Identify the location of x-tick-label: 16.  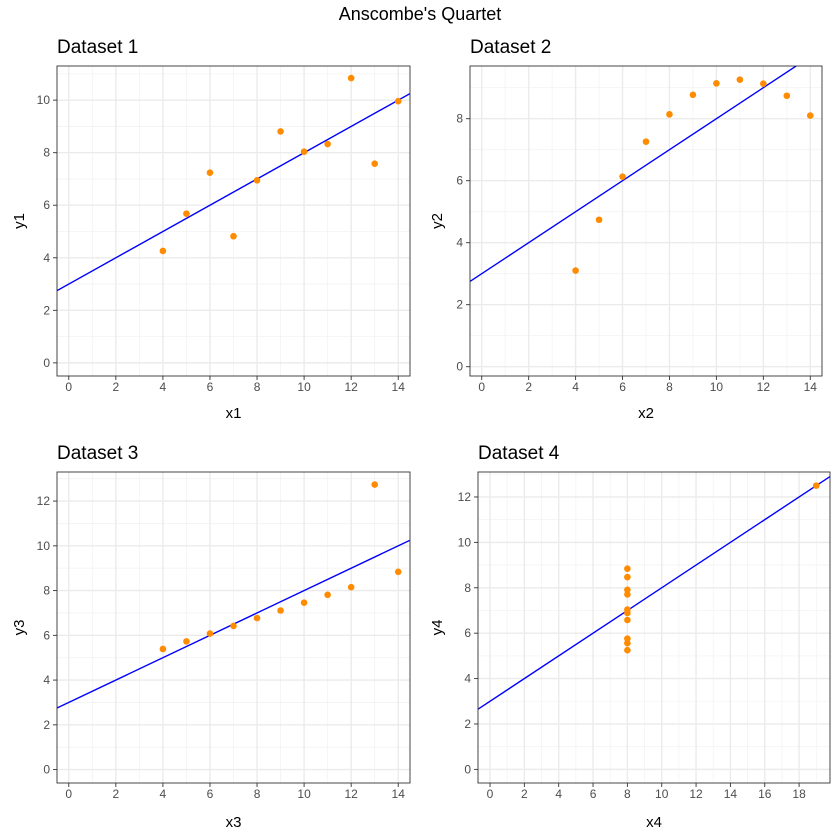
(765, 794).